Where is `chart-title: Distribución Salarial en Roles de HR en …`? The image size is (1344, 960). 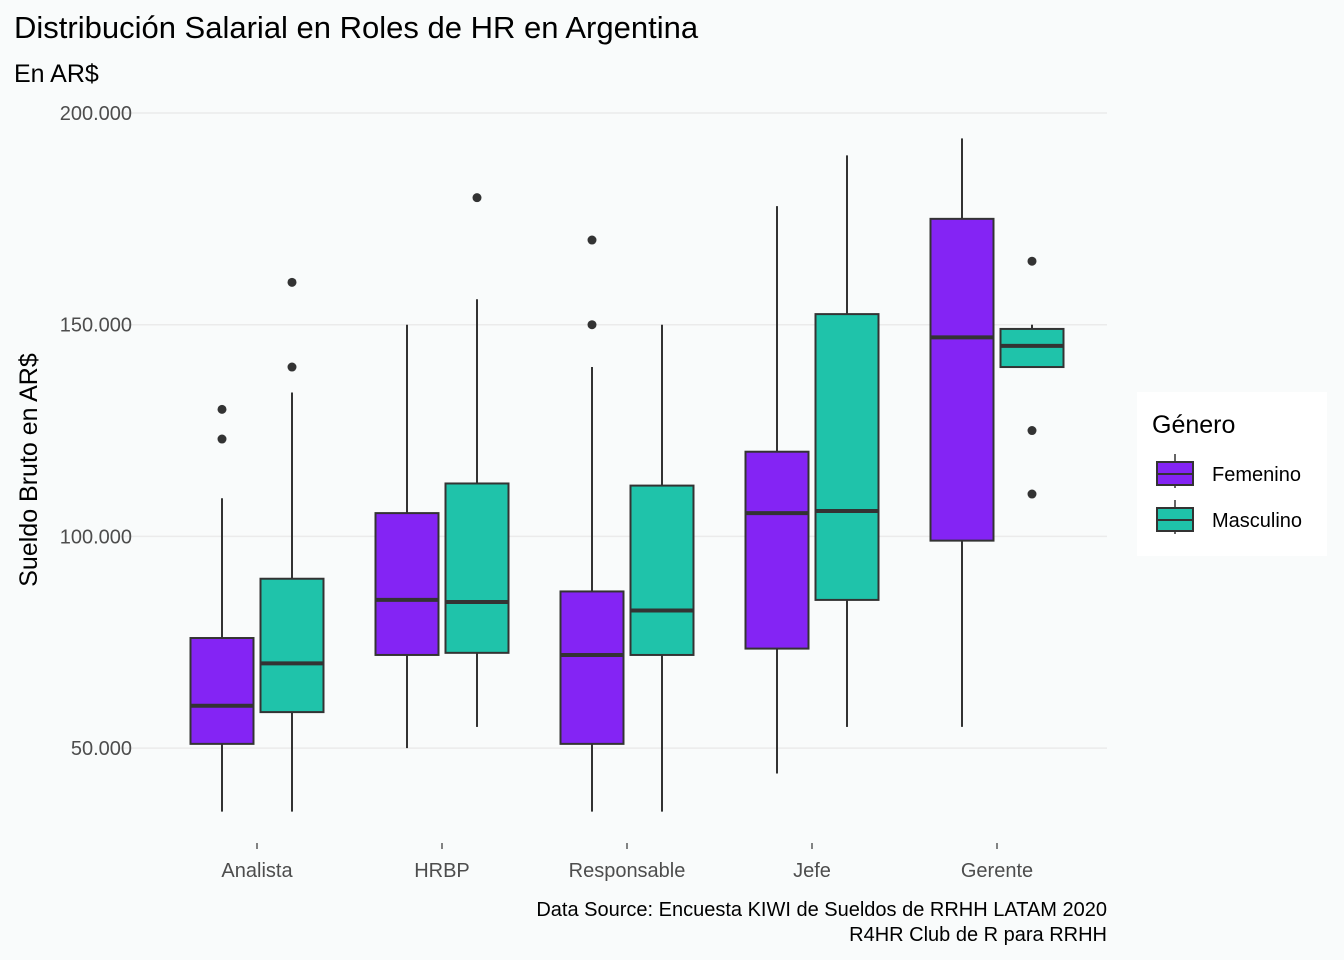 chart-title: Distribución Salarial en Roles de HR en … is located at coordinates (356, 27).